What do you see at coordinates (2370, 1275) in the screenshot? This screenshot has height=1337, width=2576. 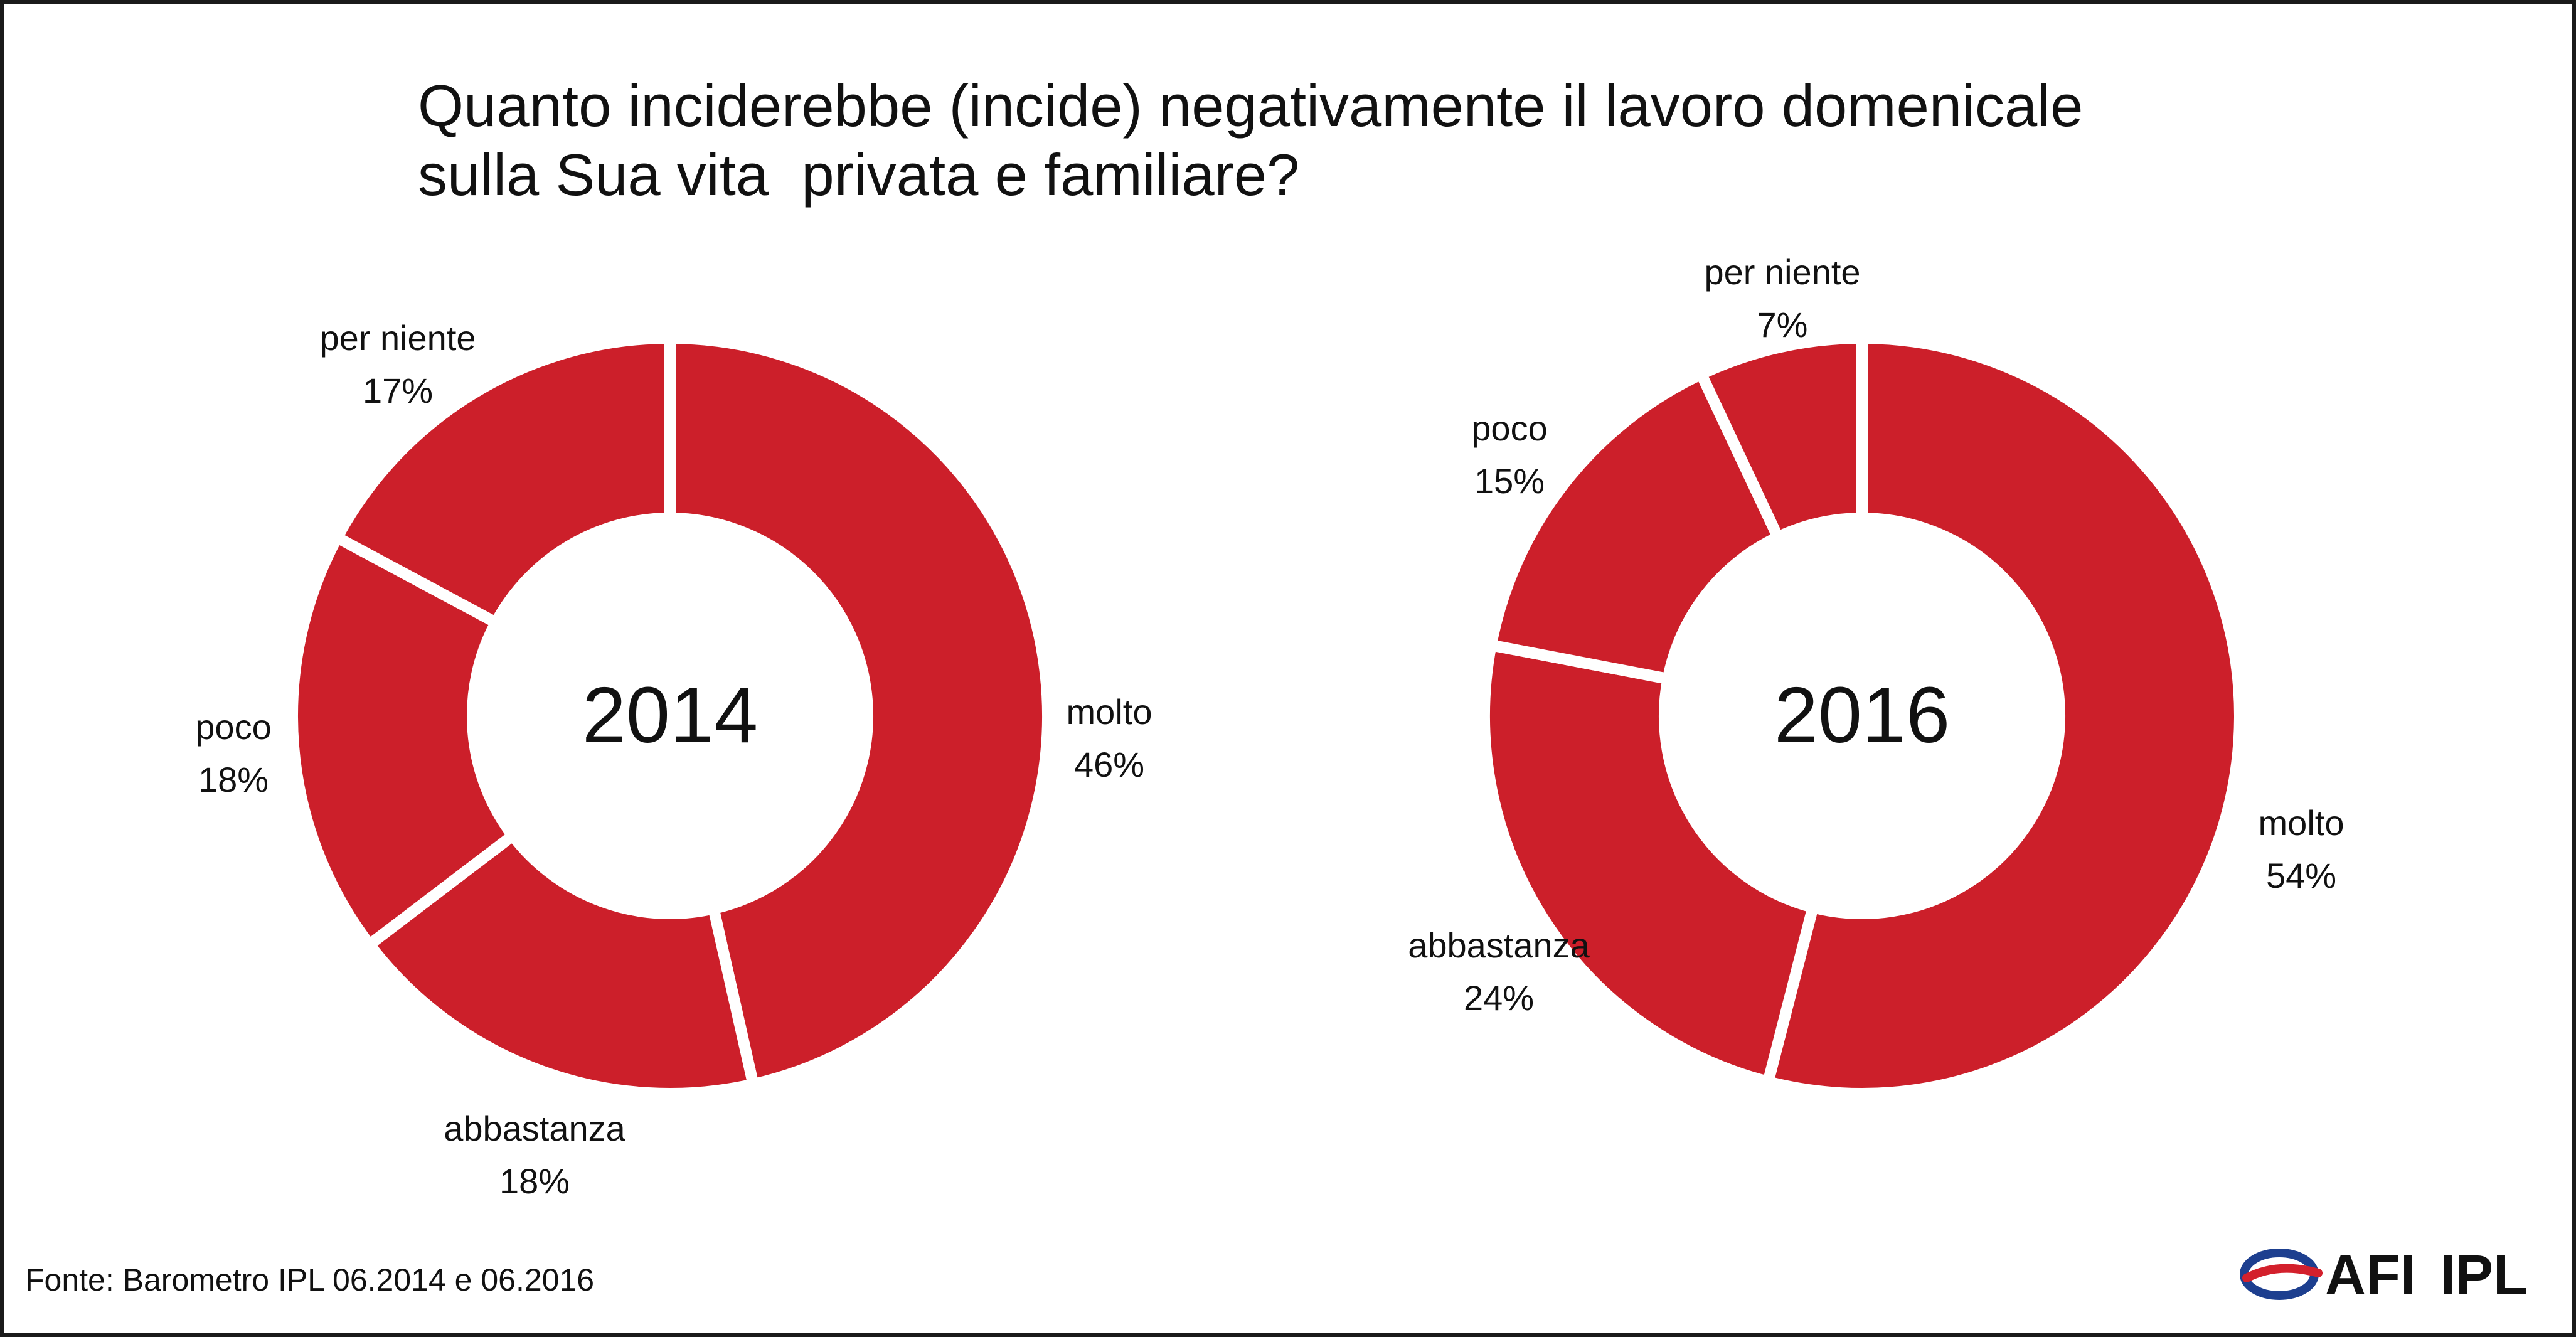 I see `svg-text: AFI` at bounding box center [2370, 1275].